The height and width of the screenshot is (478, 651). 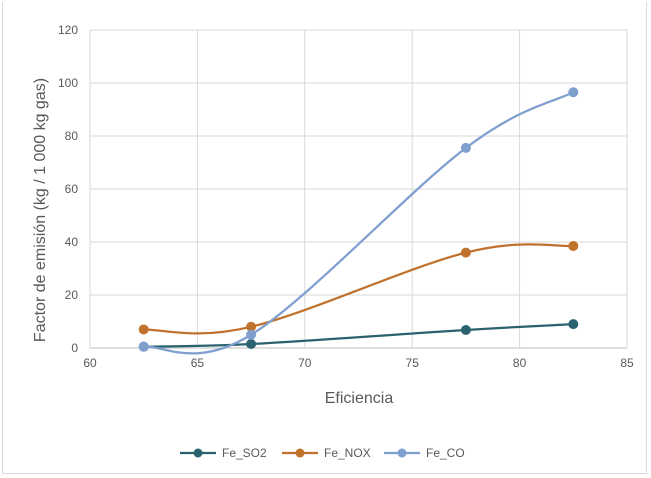 I want to click on x-axis-title: Eficiencia, so click(x=359, y=398).